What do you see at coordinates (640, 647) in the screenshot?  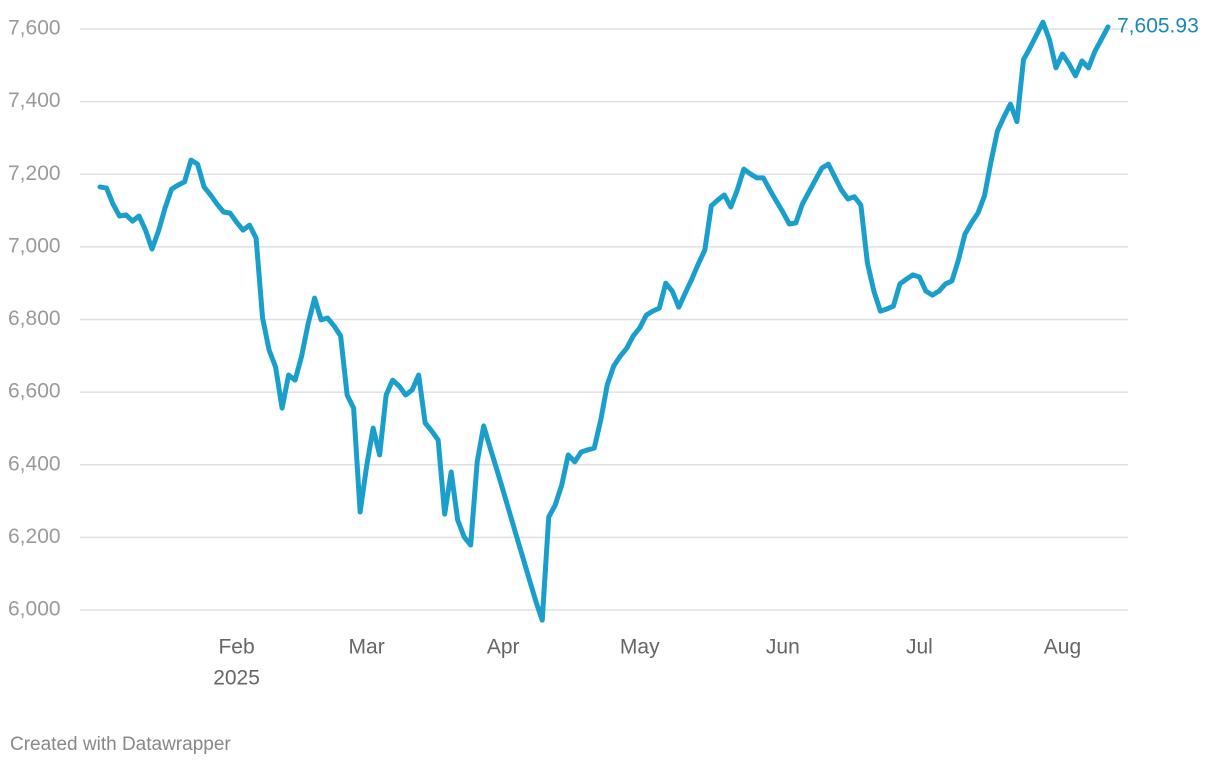 I see `x-tick-label: May` at bounding box center [640, 647].